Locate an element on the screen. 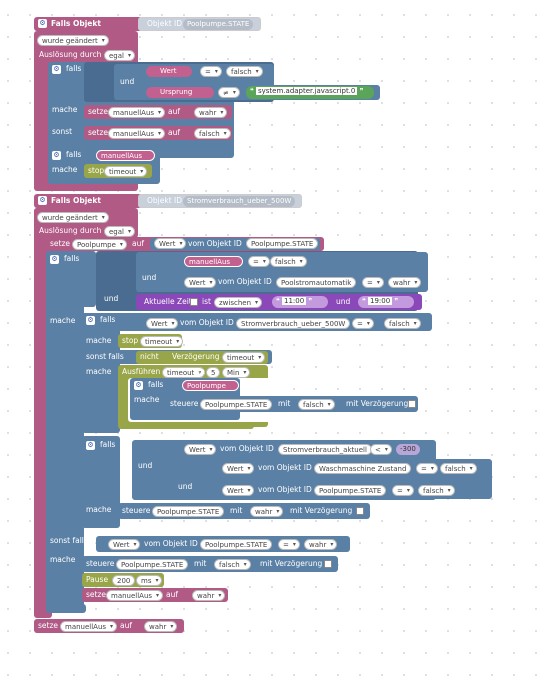  num-field: -300 is located at coordinates (408, 449).